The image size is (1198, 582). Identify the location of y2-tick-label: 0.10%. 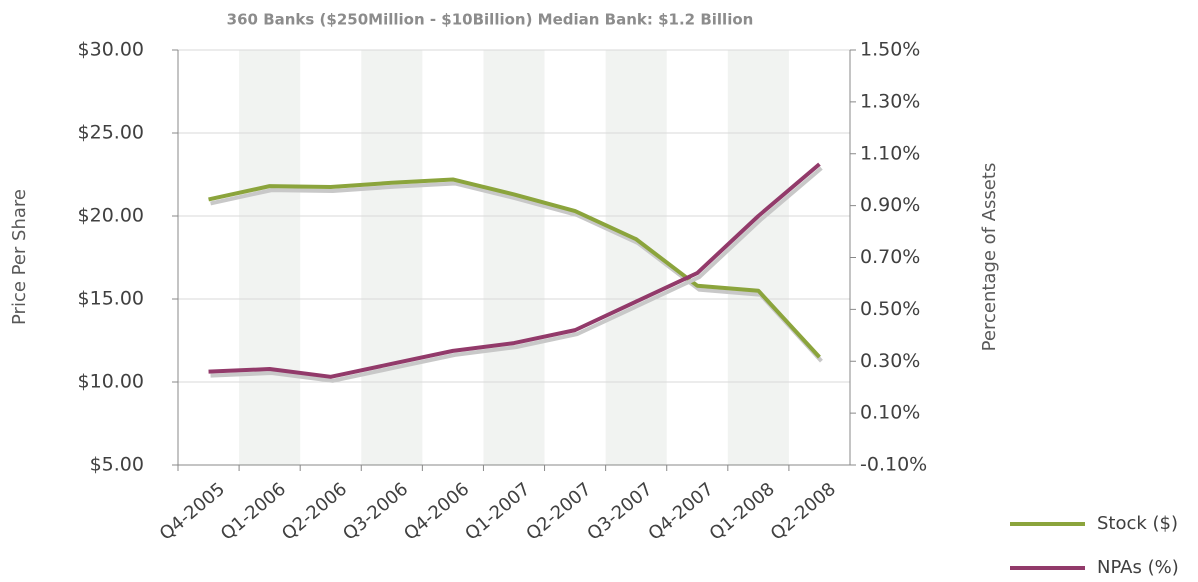
(890, 413).